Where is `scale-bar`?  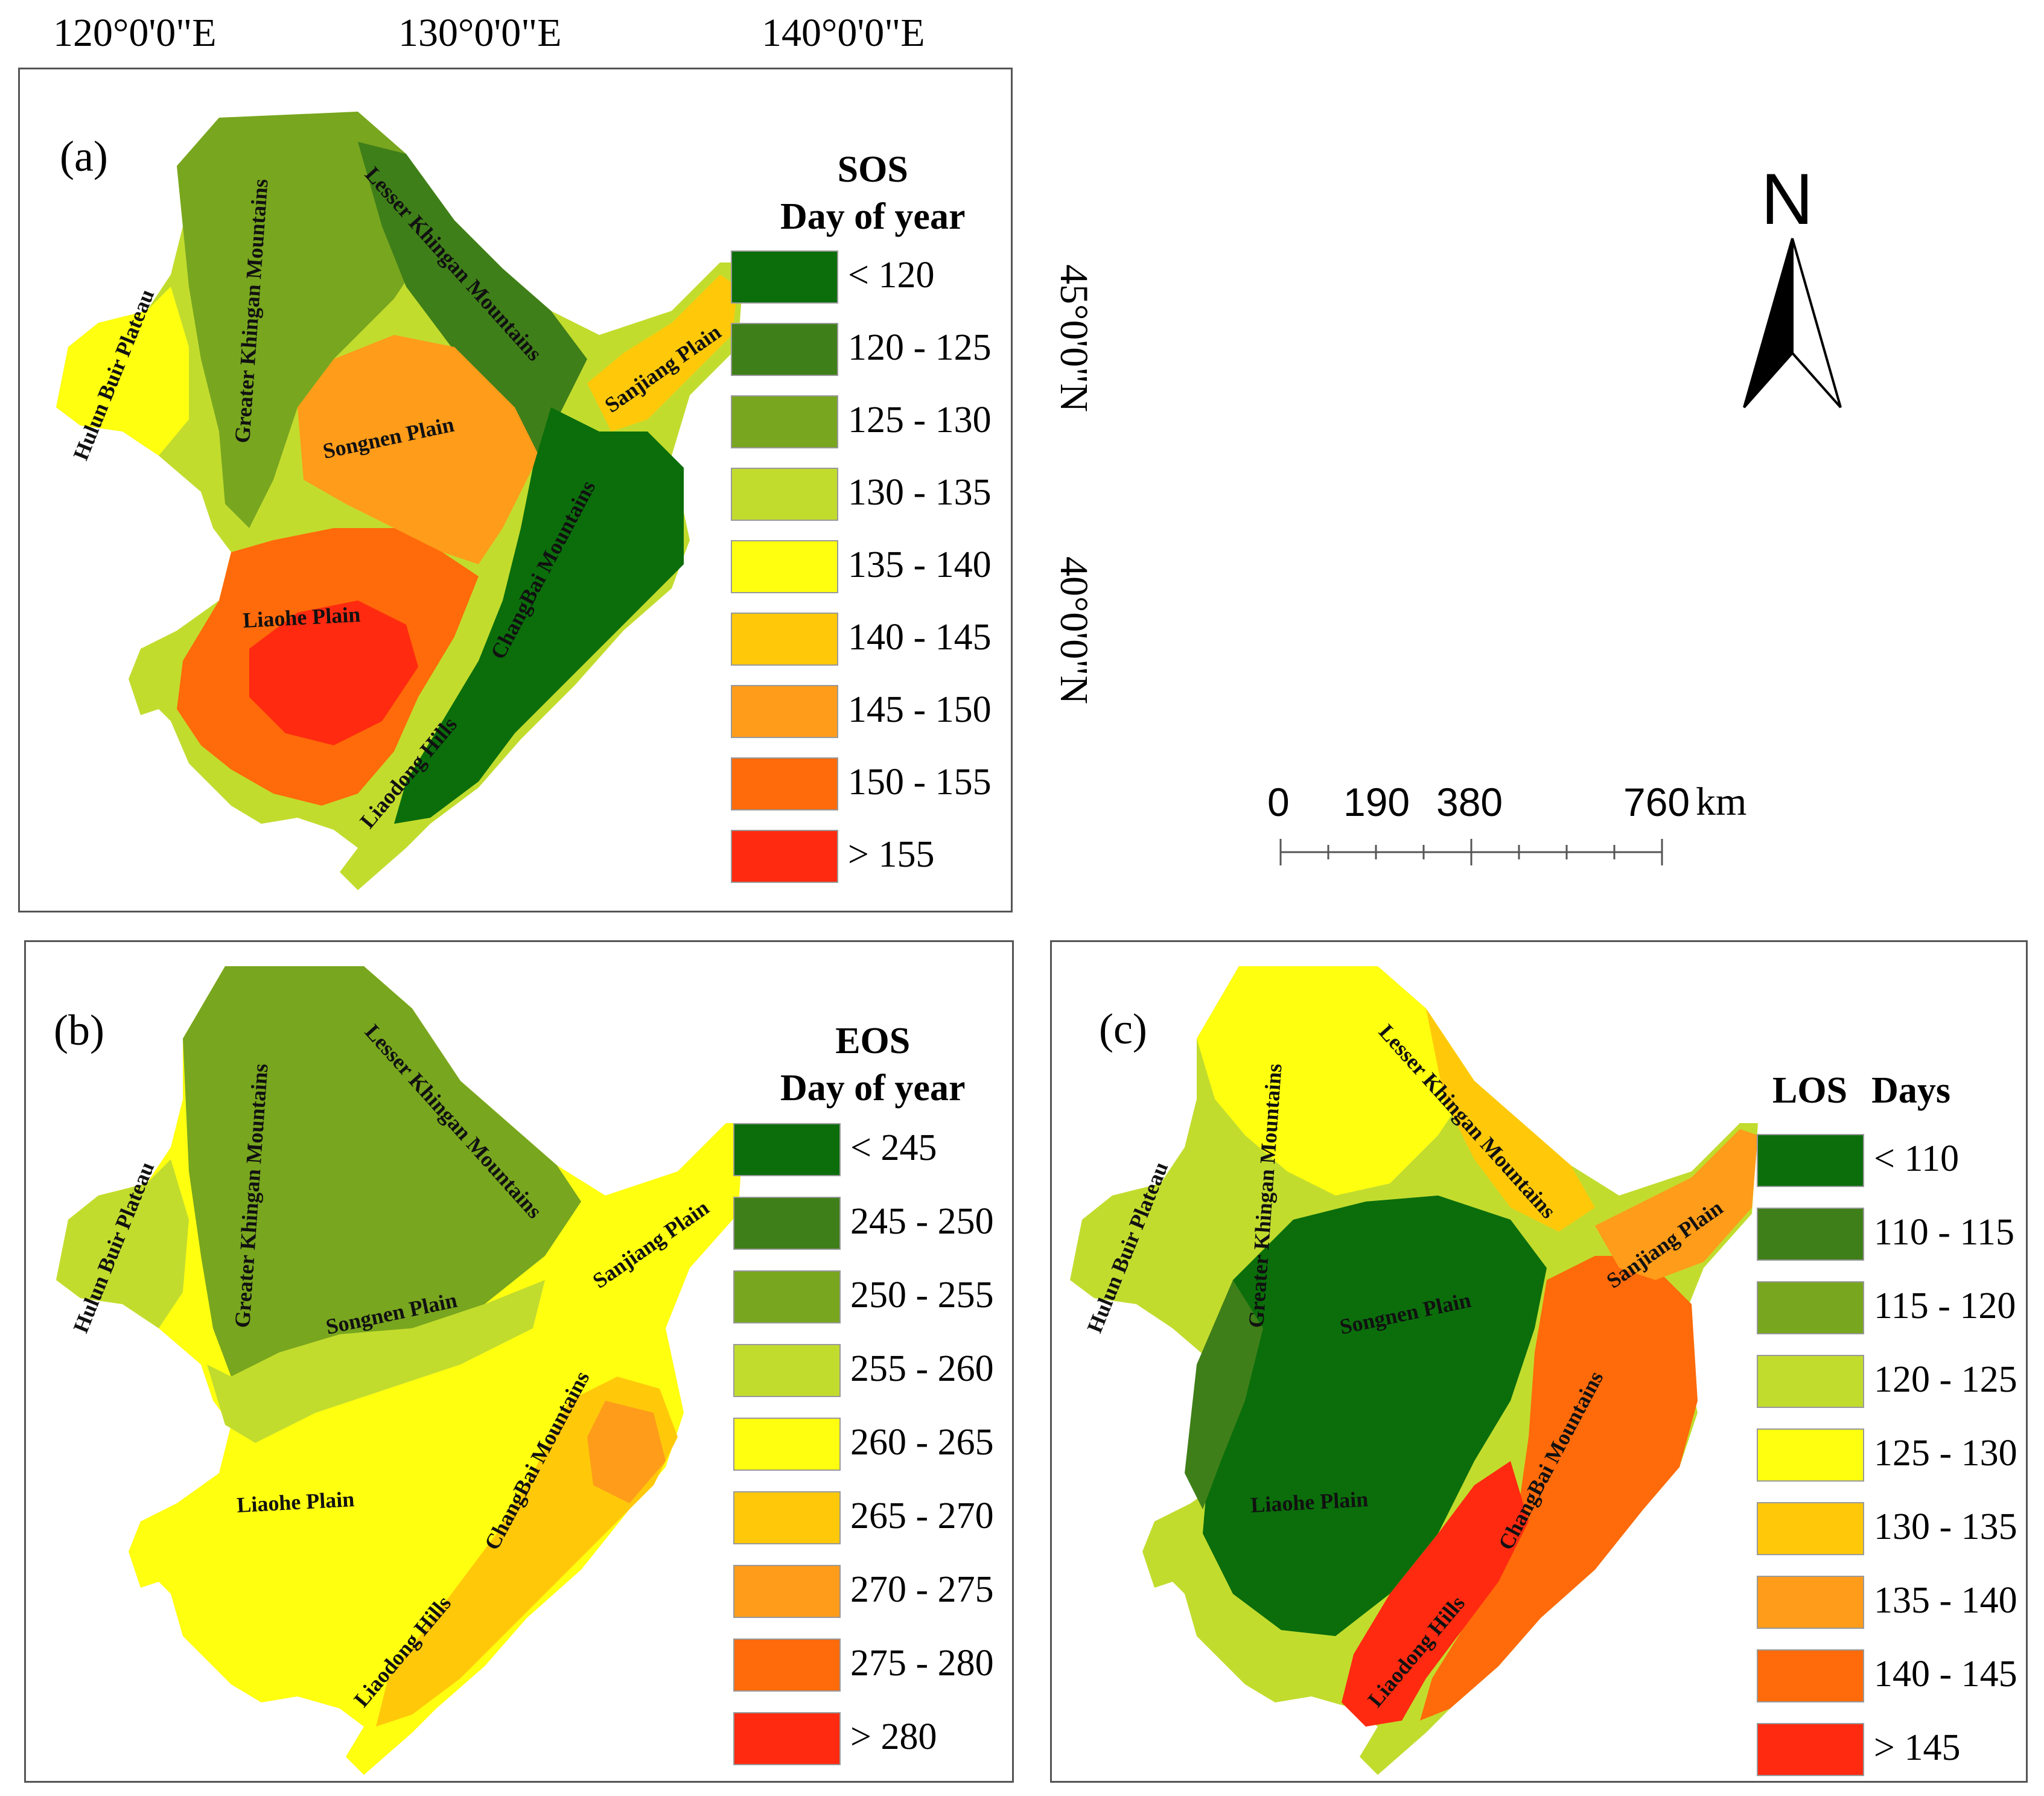 scale-bar is located at coordinates (1471, 852).